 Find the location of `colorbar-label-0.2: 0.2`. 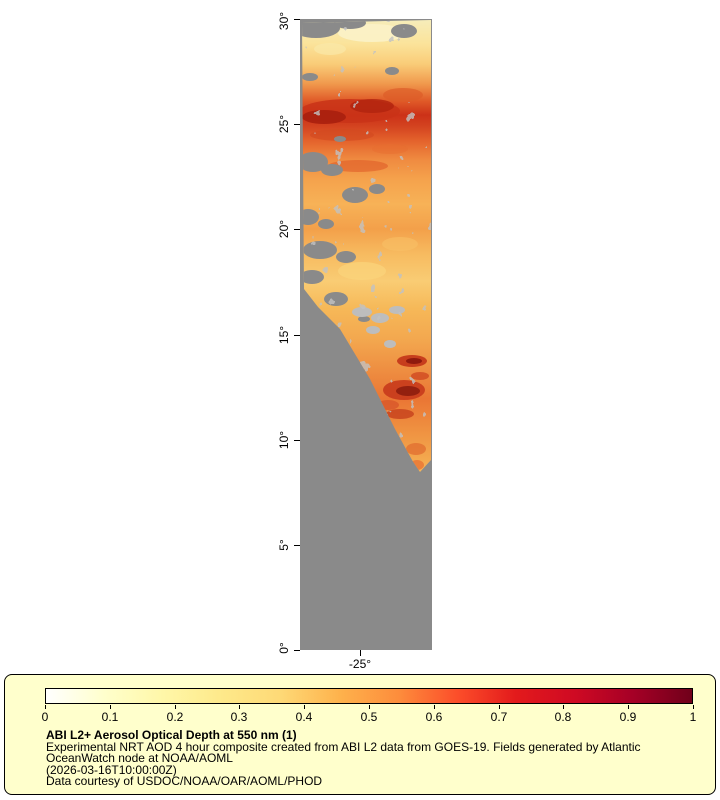

colorbar-label-0.2: 0.2 is located at coordinates (175, 717).